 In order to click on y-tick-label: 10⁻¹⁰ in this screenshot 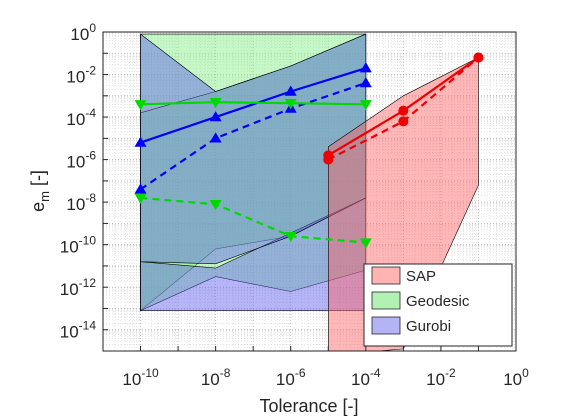, I will do `click(78, 245)`.